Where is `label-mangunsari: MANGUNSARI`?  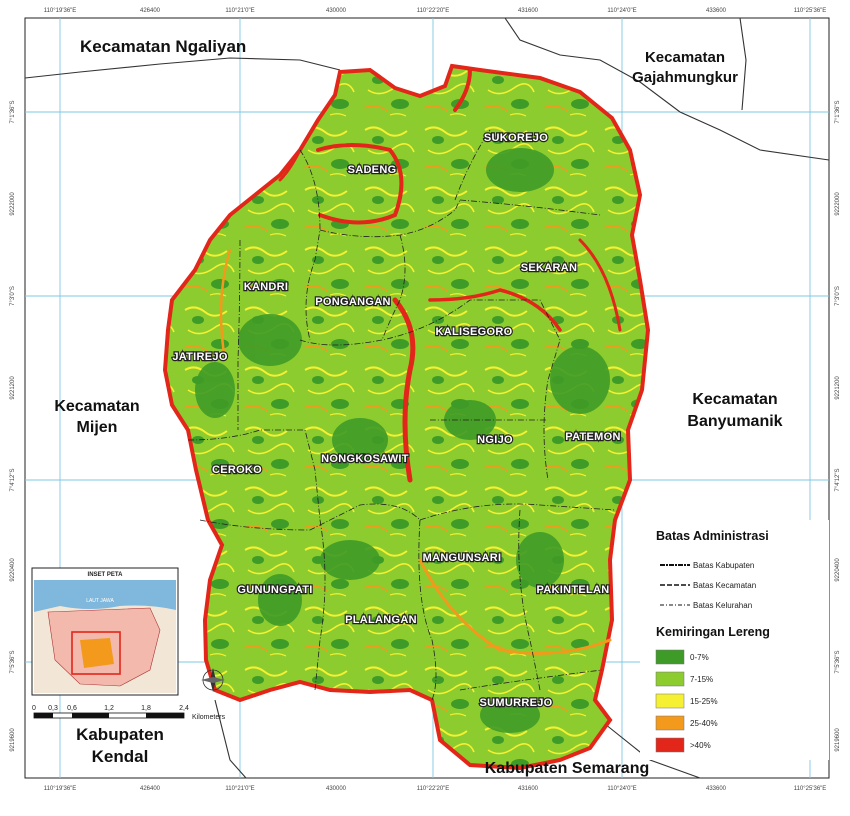 label-mangunsari: MANGUNSARI is located at coordinates (462, 558).